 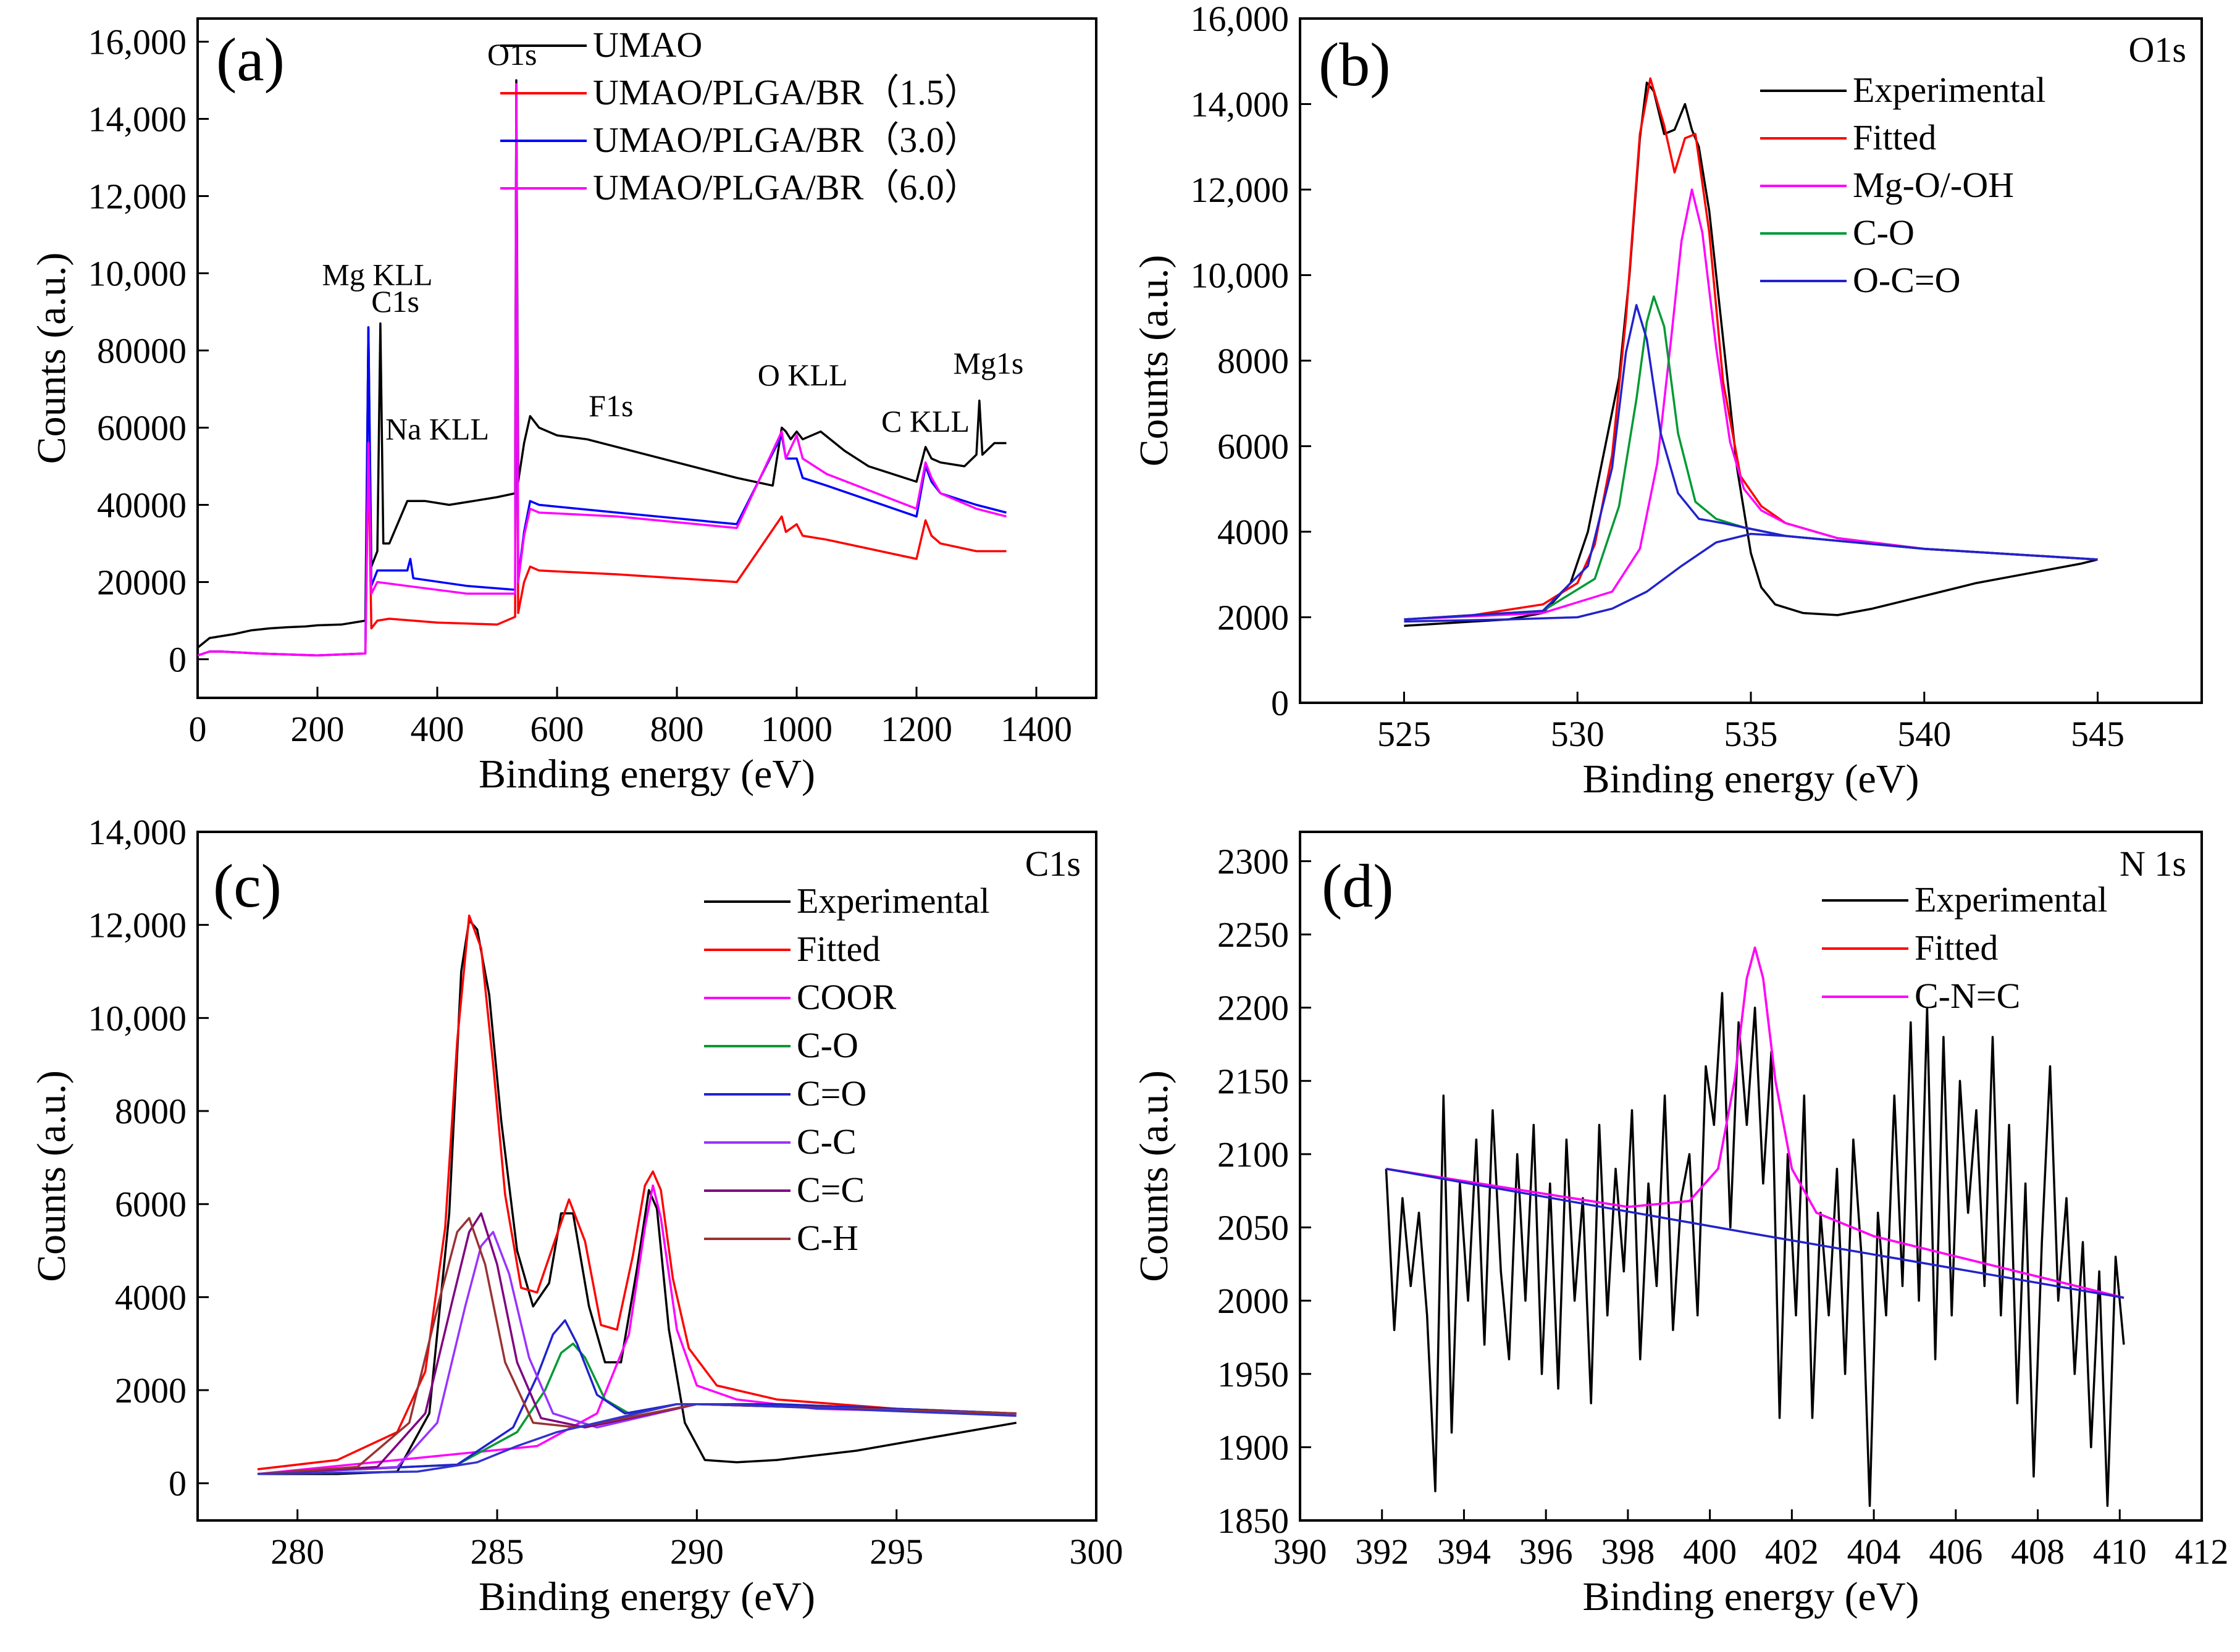 I want to click on x-tick-label: 0, so click(x=198, y=729).